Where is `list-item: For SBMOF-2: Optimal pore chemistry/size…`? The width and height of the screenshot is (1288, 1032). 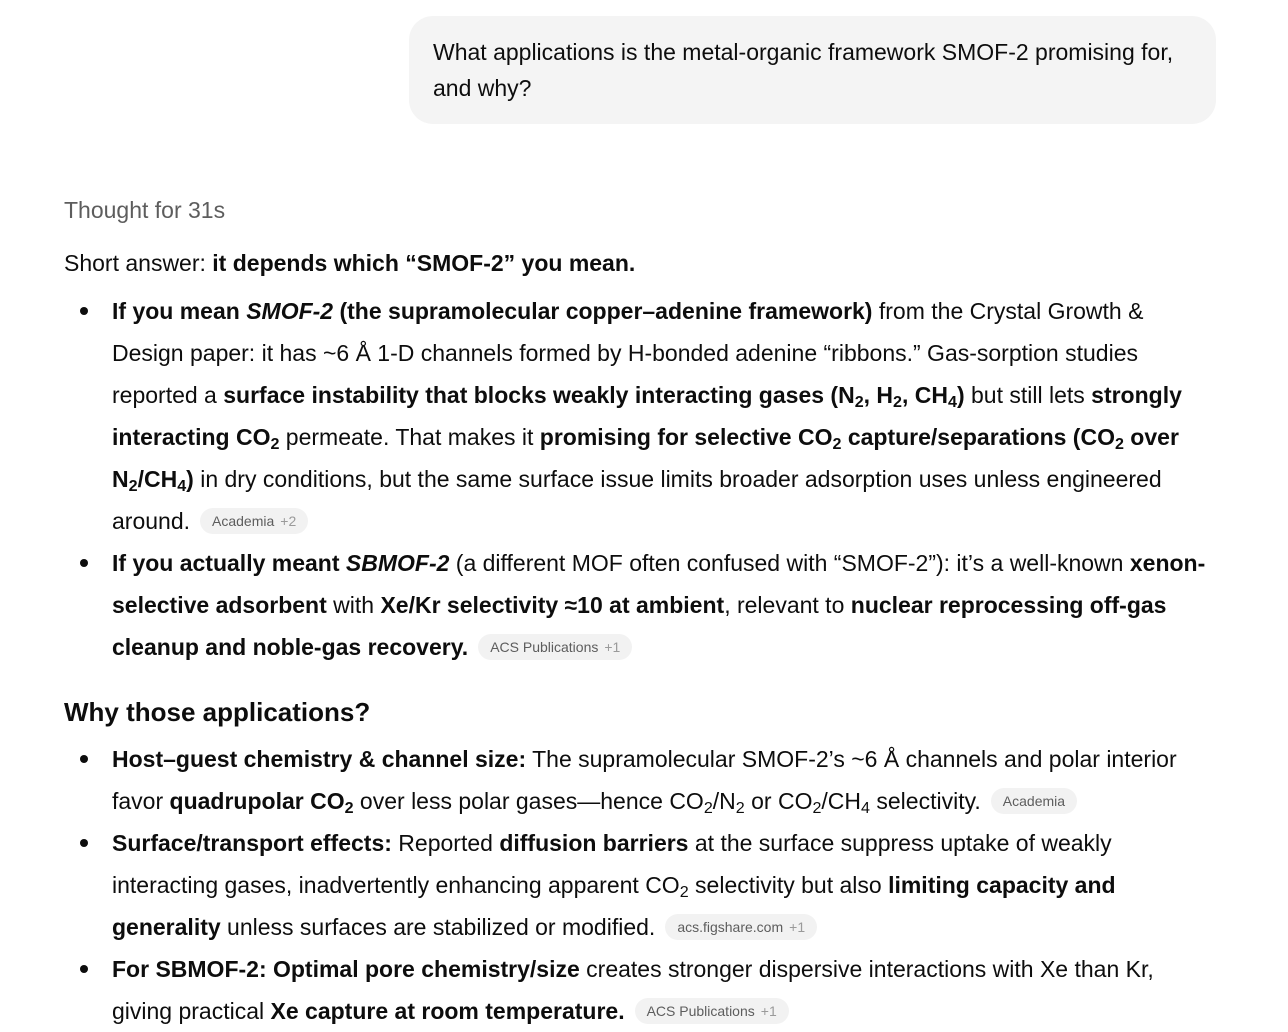
list-item: For SBMOF-2: Optimal pore chemistry/size… is located at coordinates (648, 990).